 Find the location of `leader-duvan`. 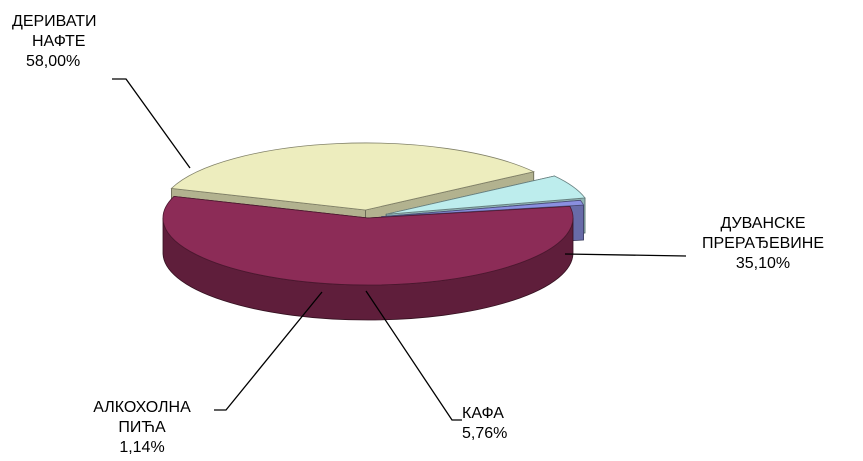

leader-duvan is located at coordinates (625, 255).